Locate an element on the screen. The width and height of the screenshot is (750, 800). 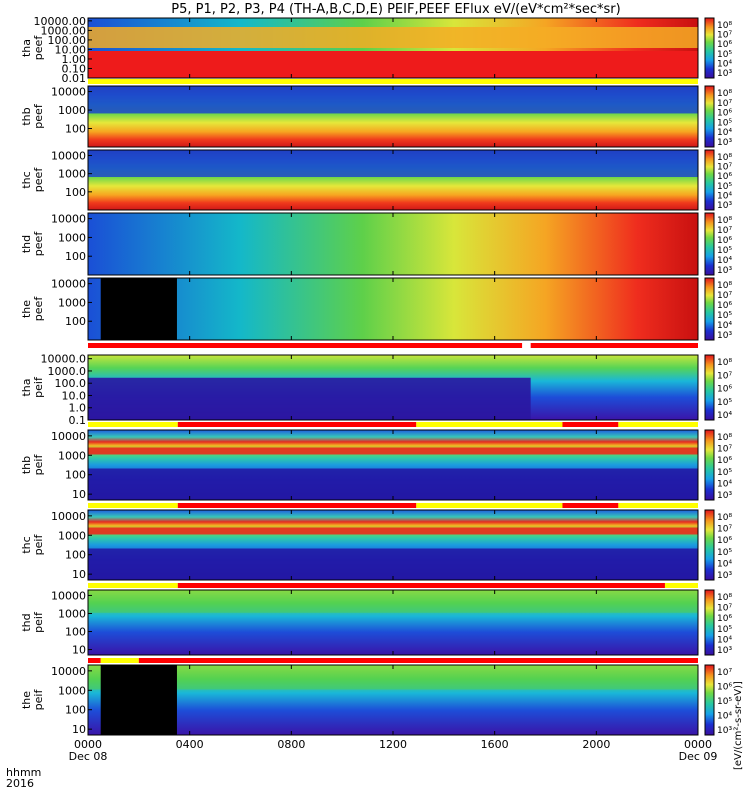
y-tick-label: 10 is located at coordinates (79, 574).